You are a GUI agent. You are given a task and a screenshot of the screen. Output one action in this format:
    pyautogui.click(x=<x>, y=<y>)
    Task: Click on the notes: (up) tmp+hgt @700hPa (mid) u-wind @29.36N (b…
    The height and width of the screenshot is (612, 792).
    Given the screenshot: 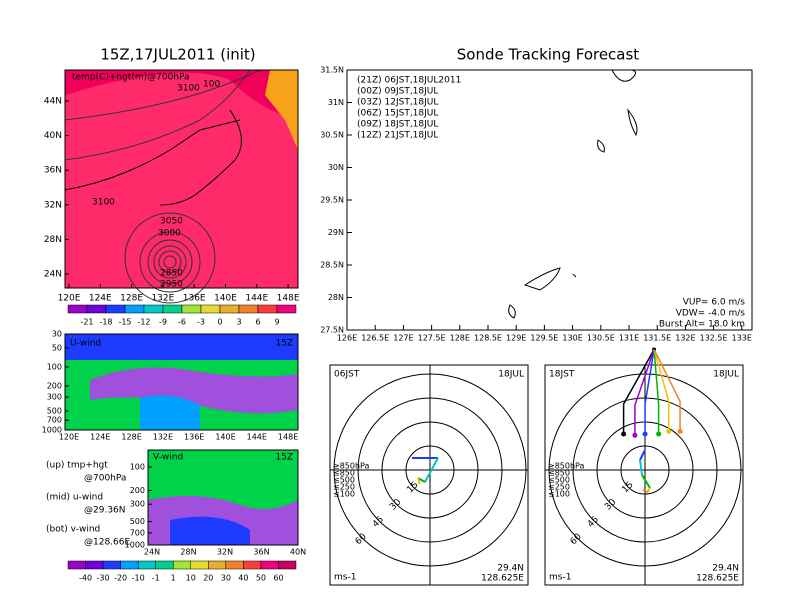 What is the action you would take?
    pyautogui.click(x=88, y=504)
    